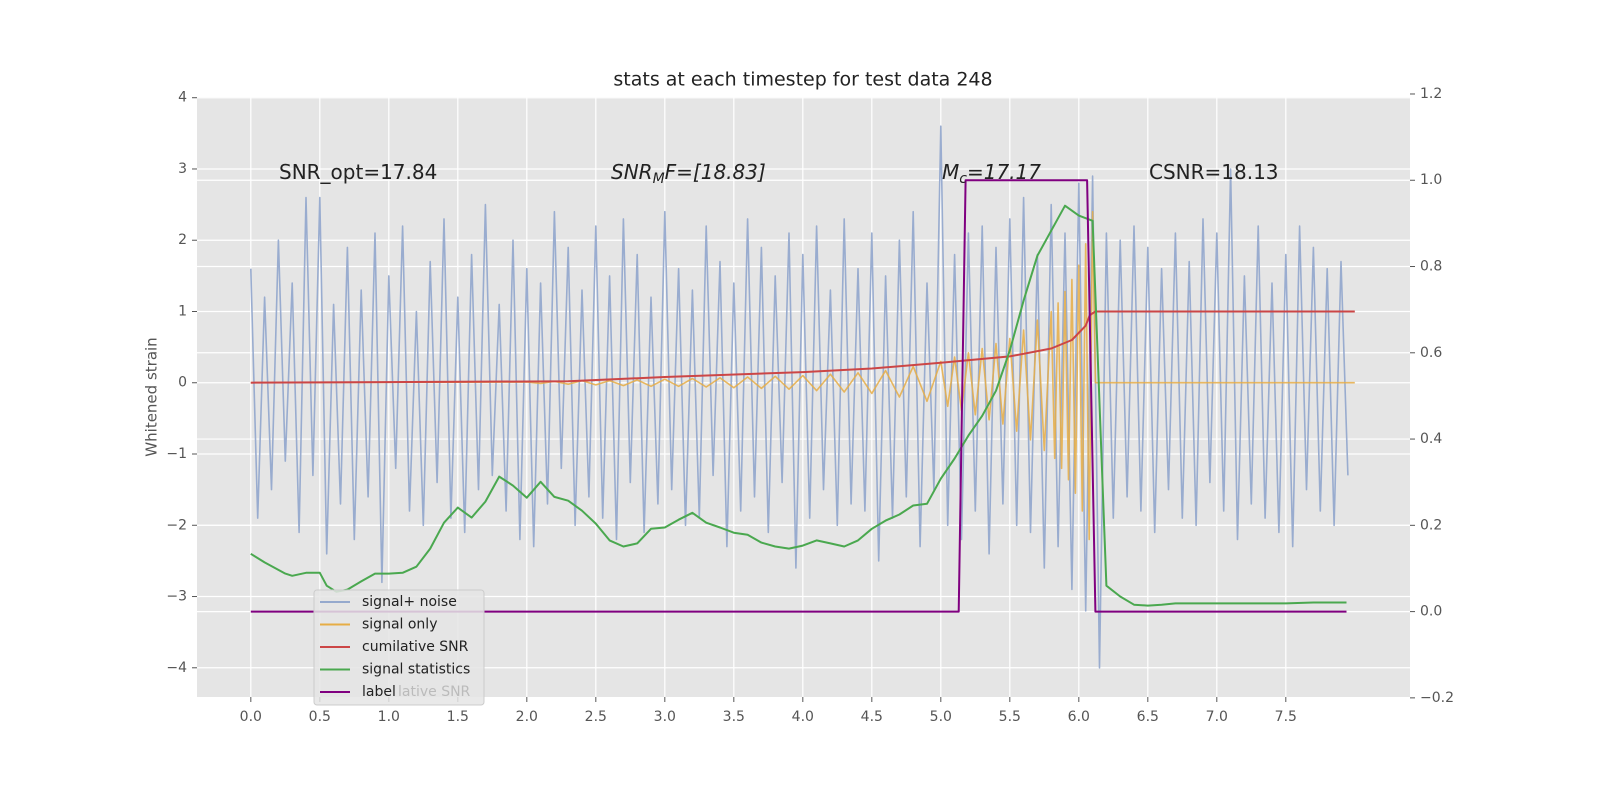  What do you see at coordinates (416, 670) in the screenshot?
I see `legend-label: signal statistics` at bounding box center [416, 670].